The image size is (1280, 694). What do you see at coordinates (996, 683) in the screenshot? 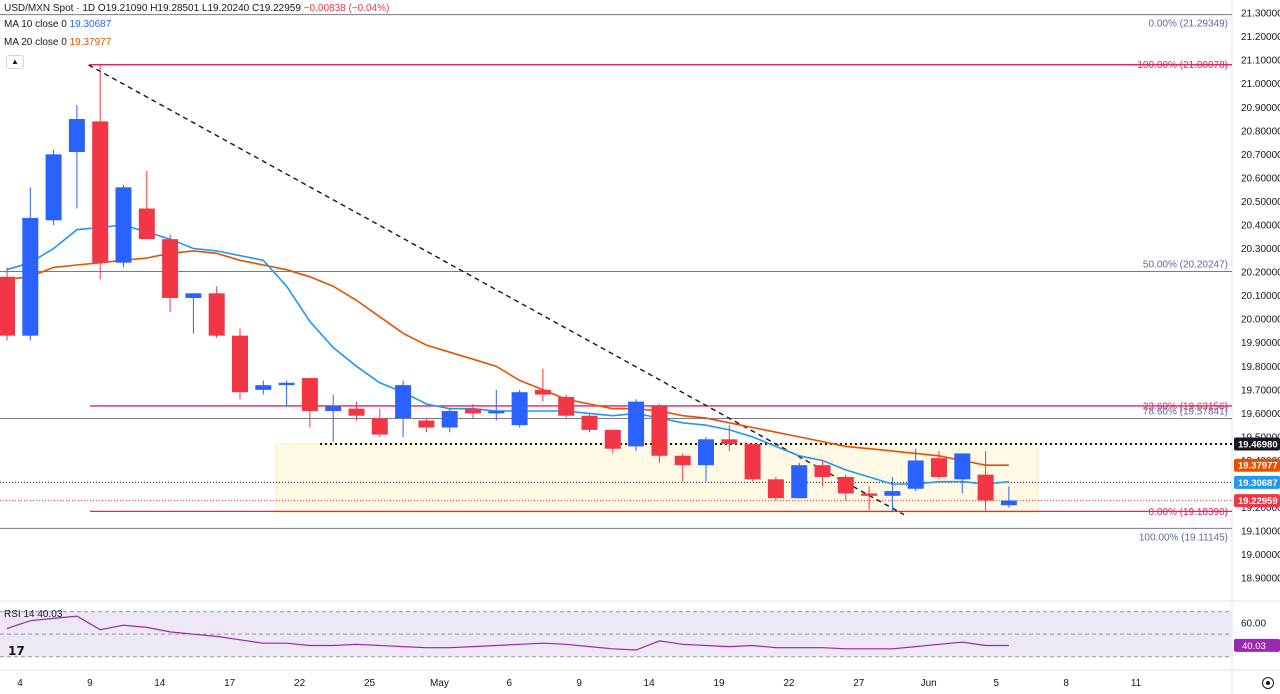
I see `time-tick-label: 5` at bounding box center [996, 683].